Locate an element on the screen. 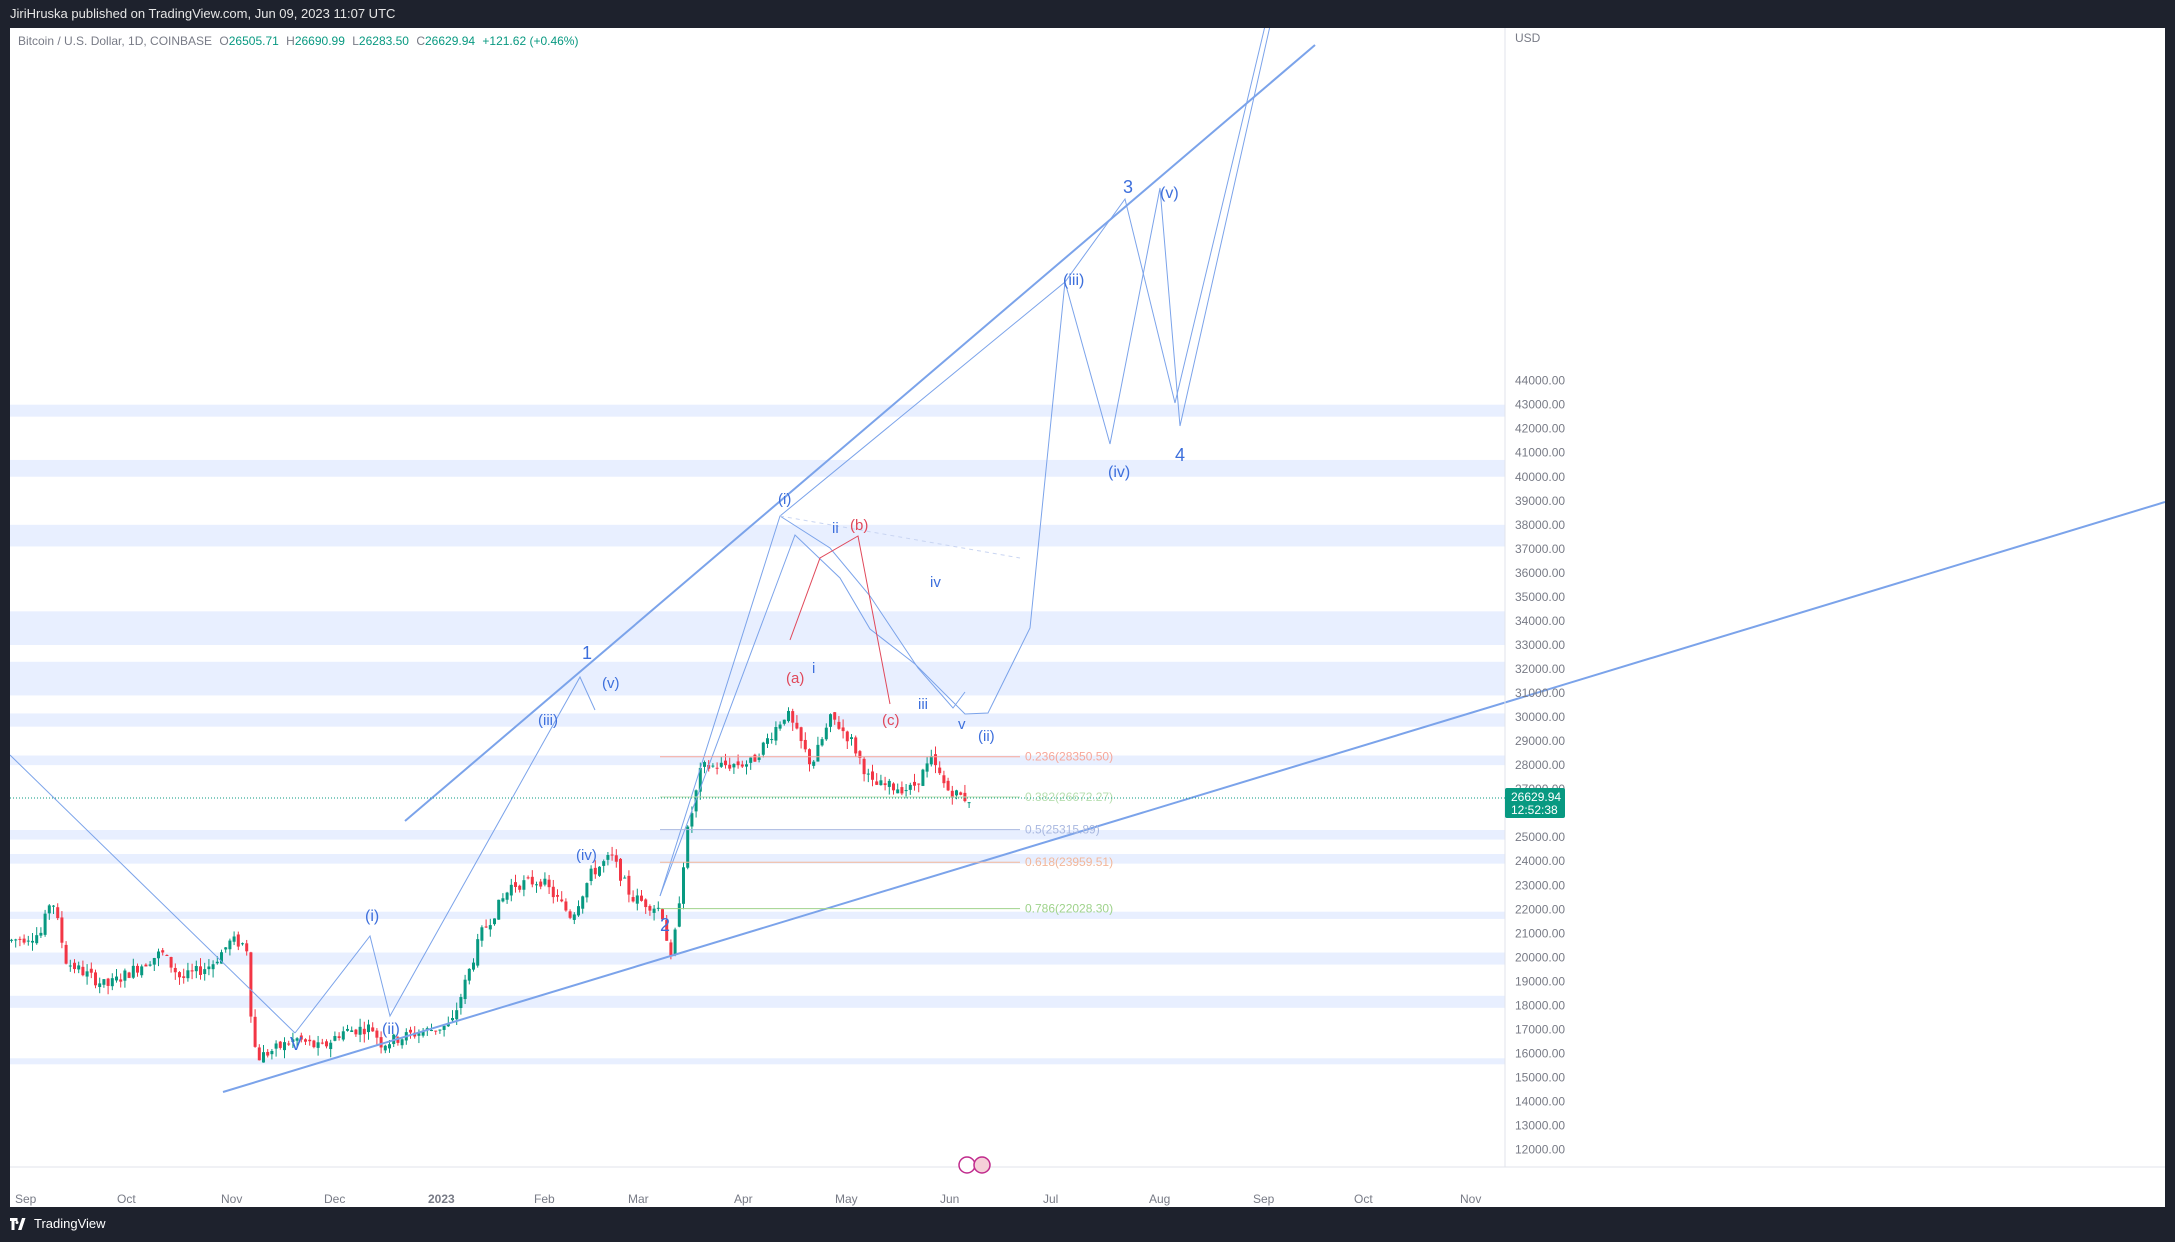  wave-label: (iii) is located at coordinates (1073, 280).